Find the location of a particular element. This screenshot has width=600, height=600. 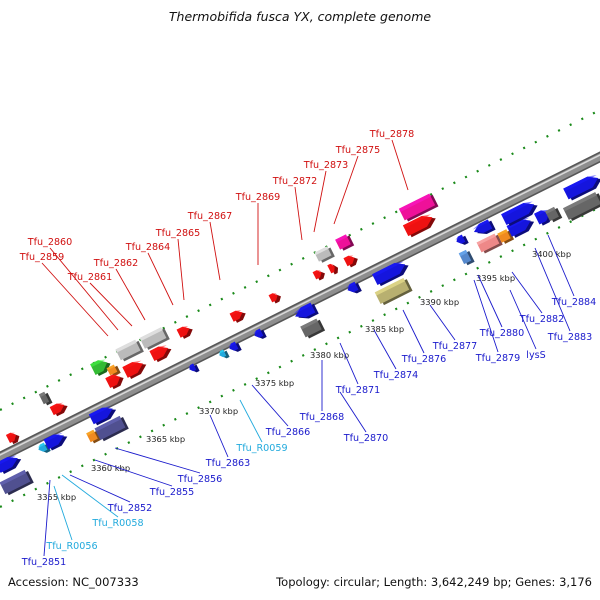

scale-label-2: 3360 kbp is located at coordinates (110, 468).